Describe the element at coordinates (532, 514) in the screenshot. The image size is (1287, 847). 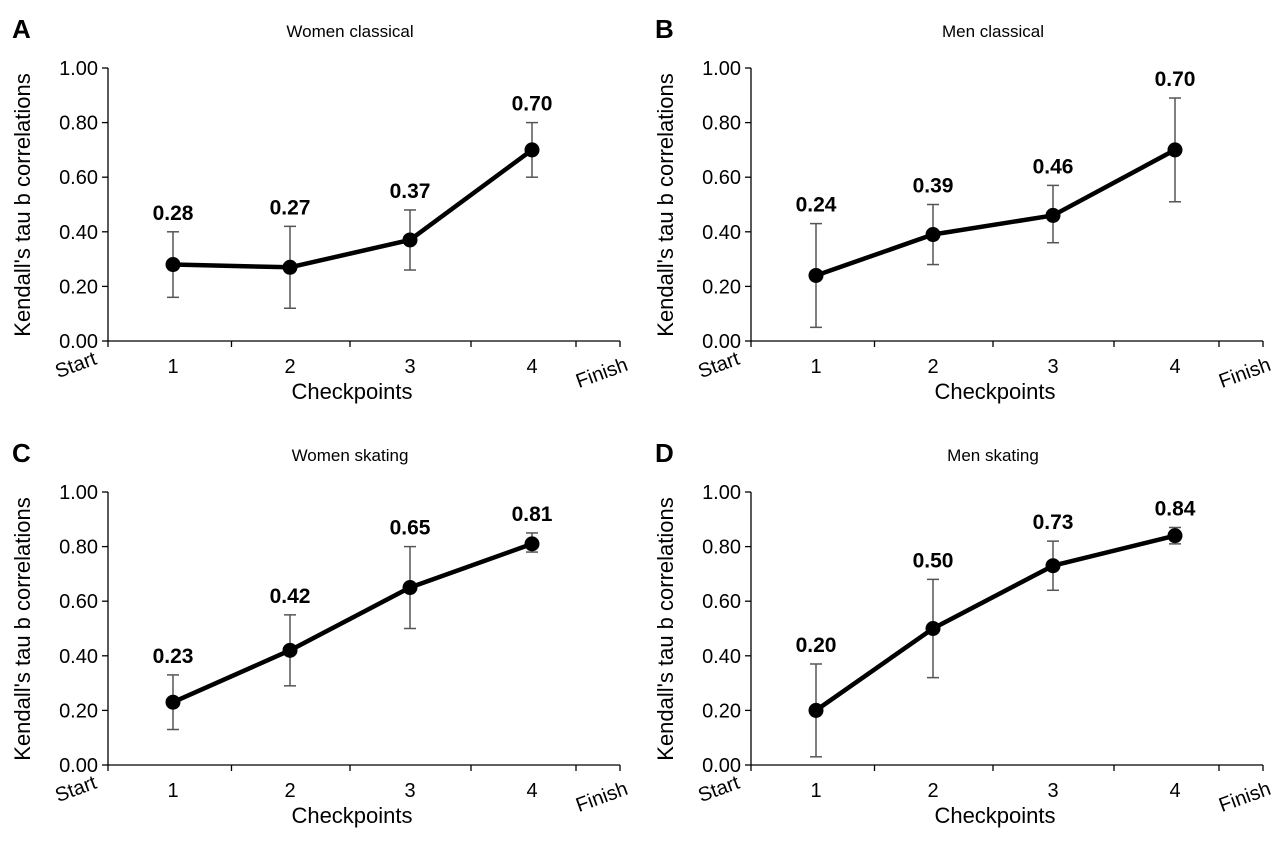
I see `data-label: 0.81` at that location.